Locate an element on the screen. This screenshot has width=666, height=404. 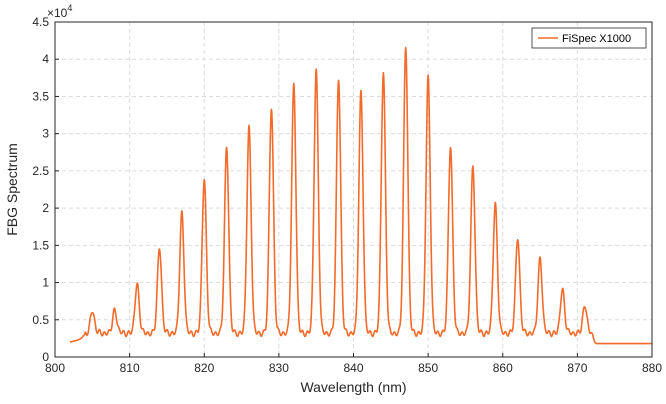
y-tick-label: 4 is located at coordinates (45, 59).